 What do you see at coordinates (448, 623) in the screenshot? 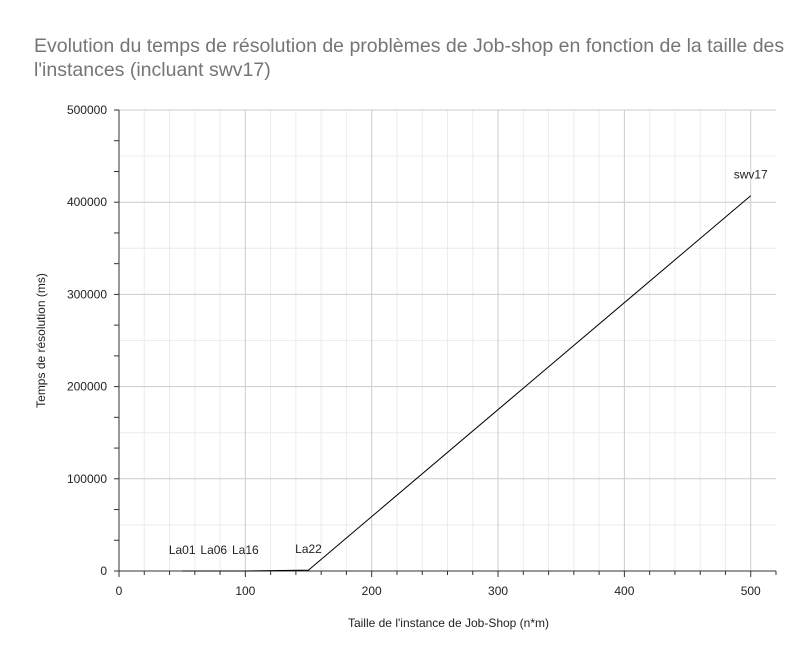
I see `x-axis-title: Taille de l'instance de Job-Shop (n*m)` at bounding box center [448, 623].